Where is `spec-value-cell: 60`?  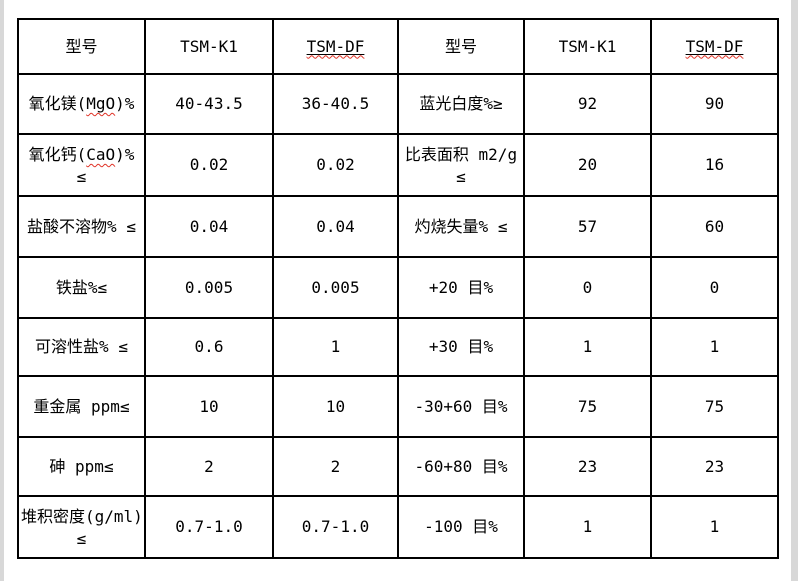 spec-value-cell: 60 is located at coordinates (714, 226).